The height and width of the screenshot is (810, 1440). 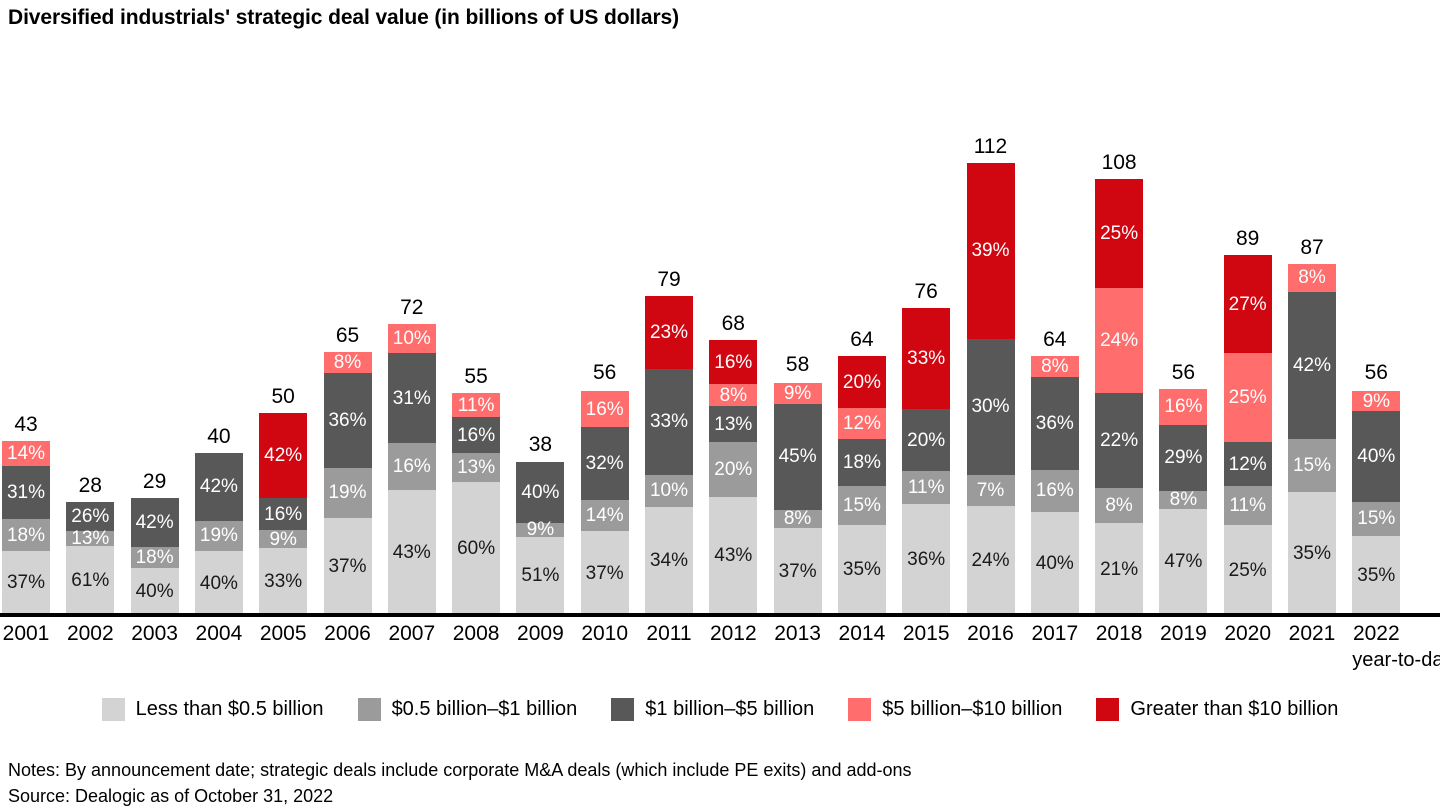 What do you see at coordinates (669, 332) in the screenshot?
I see `bar-segment: 23%` at bounding box center [669, 332].